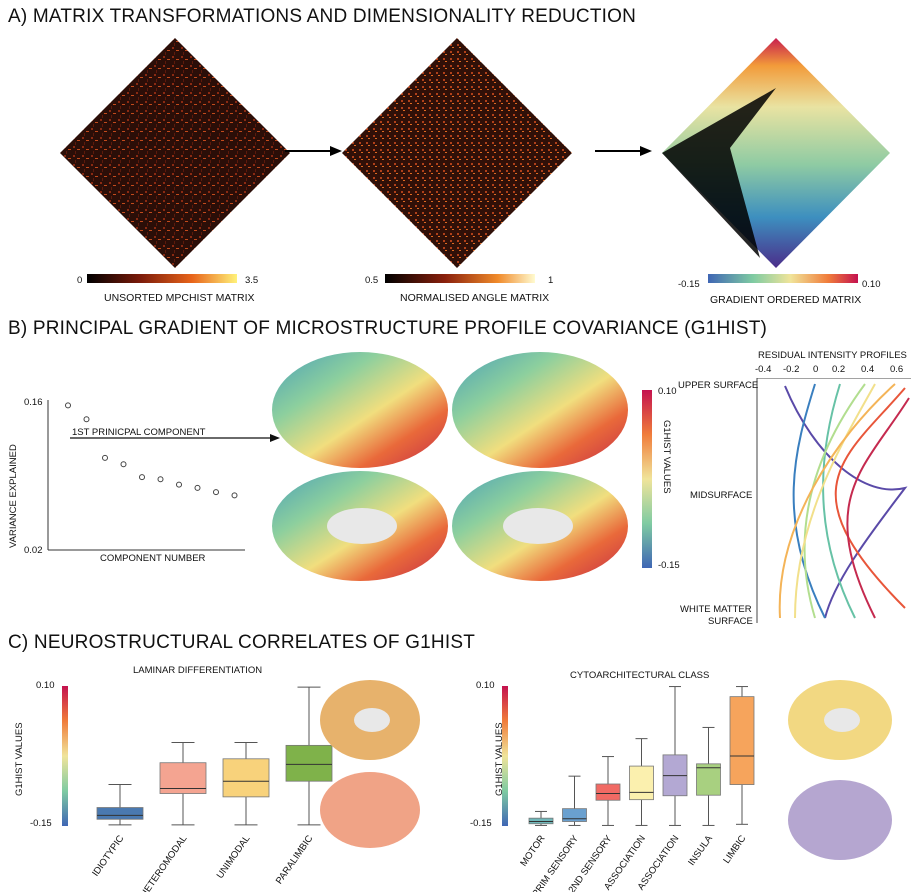  Describe the element at coordinates (734, 849) in the screenshot. I see `box-category-label: LIMBIC` at that location.